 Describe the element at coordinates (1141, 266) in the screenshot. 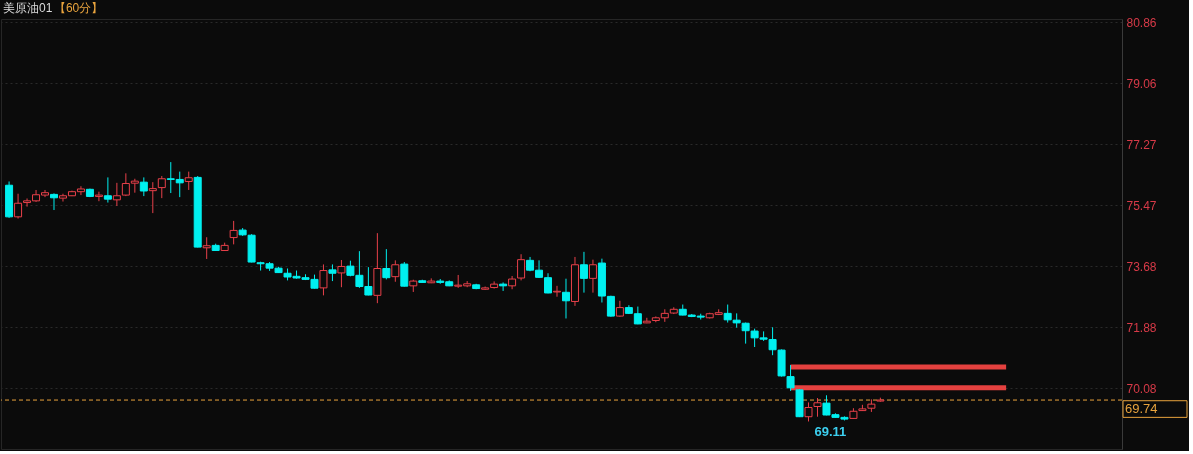

I see `y-tick-label: 73.68` at that location.